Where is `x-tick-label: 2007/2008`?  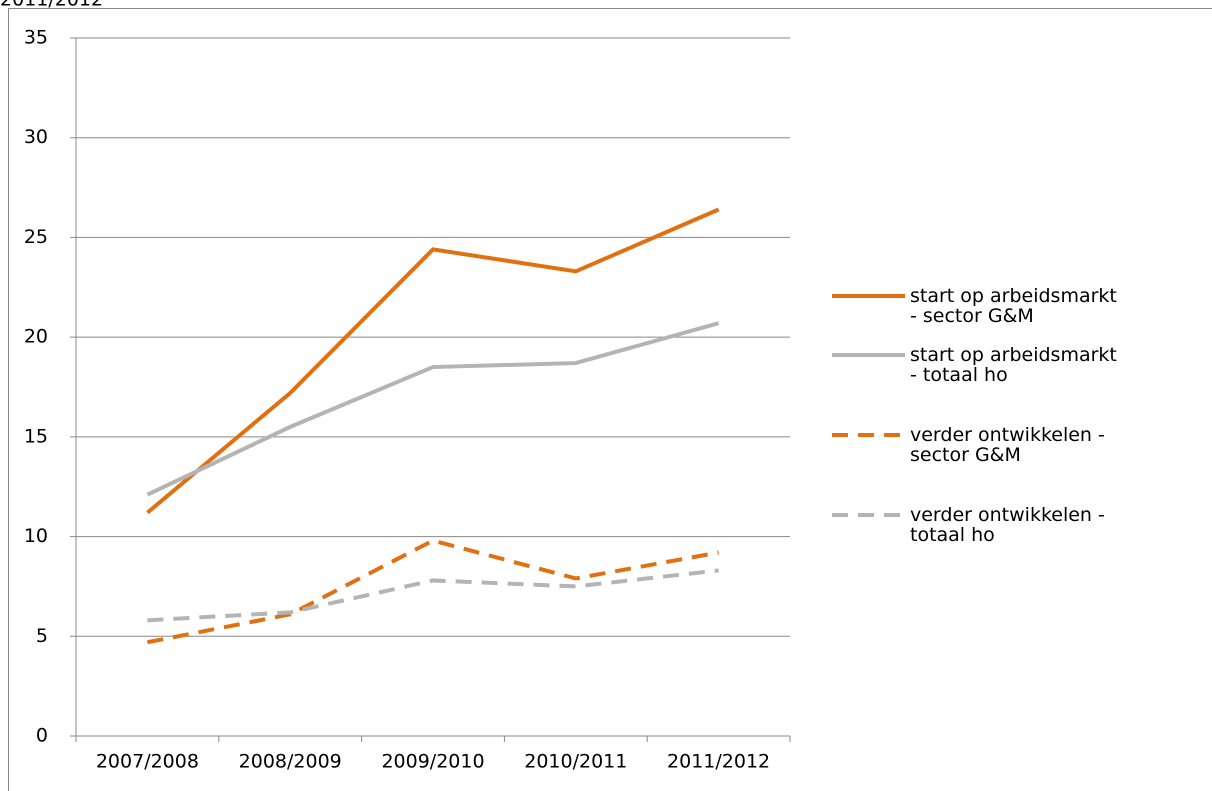
x-tick-label: 2007/2008 is located at coordinates (147, 762).